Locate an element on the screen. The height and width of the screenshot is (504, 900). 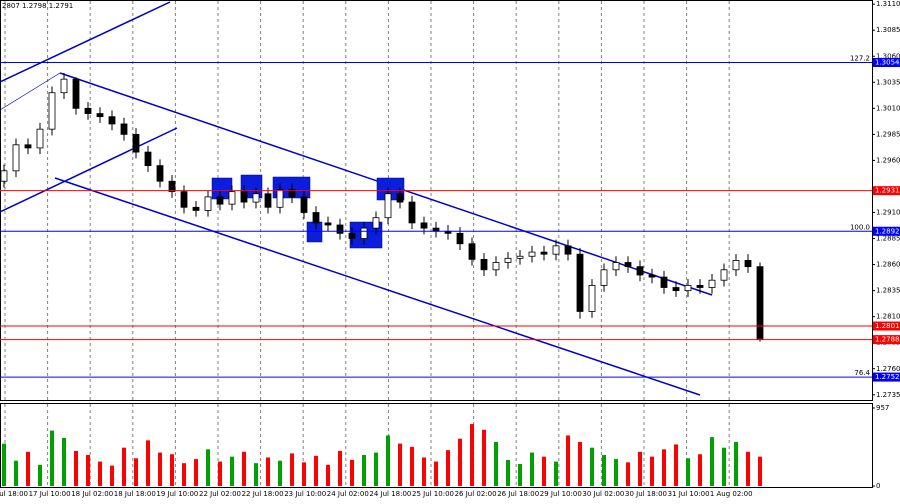
fib-label: 127.2 is located at coordinates (860, 59).